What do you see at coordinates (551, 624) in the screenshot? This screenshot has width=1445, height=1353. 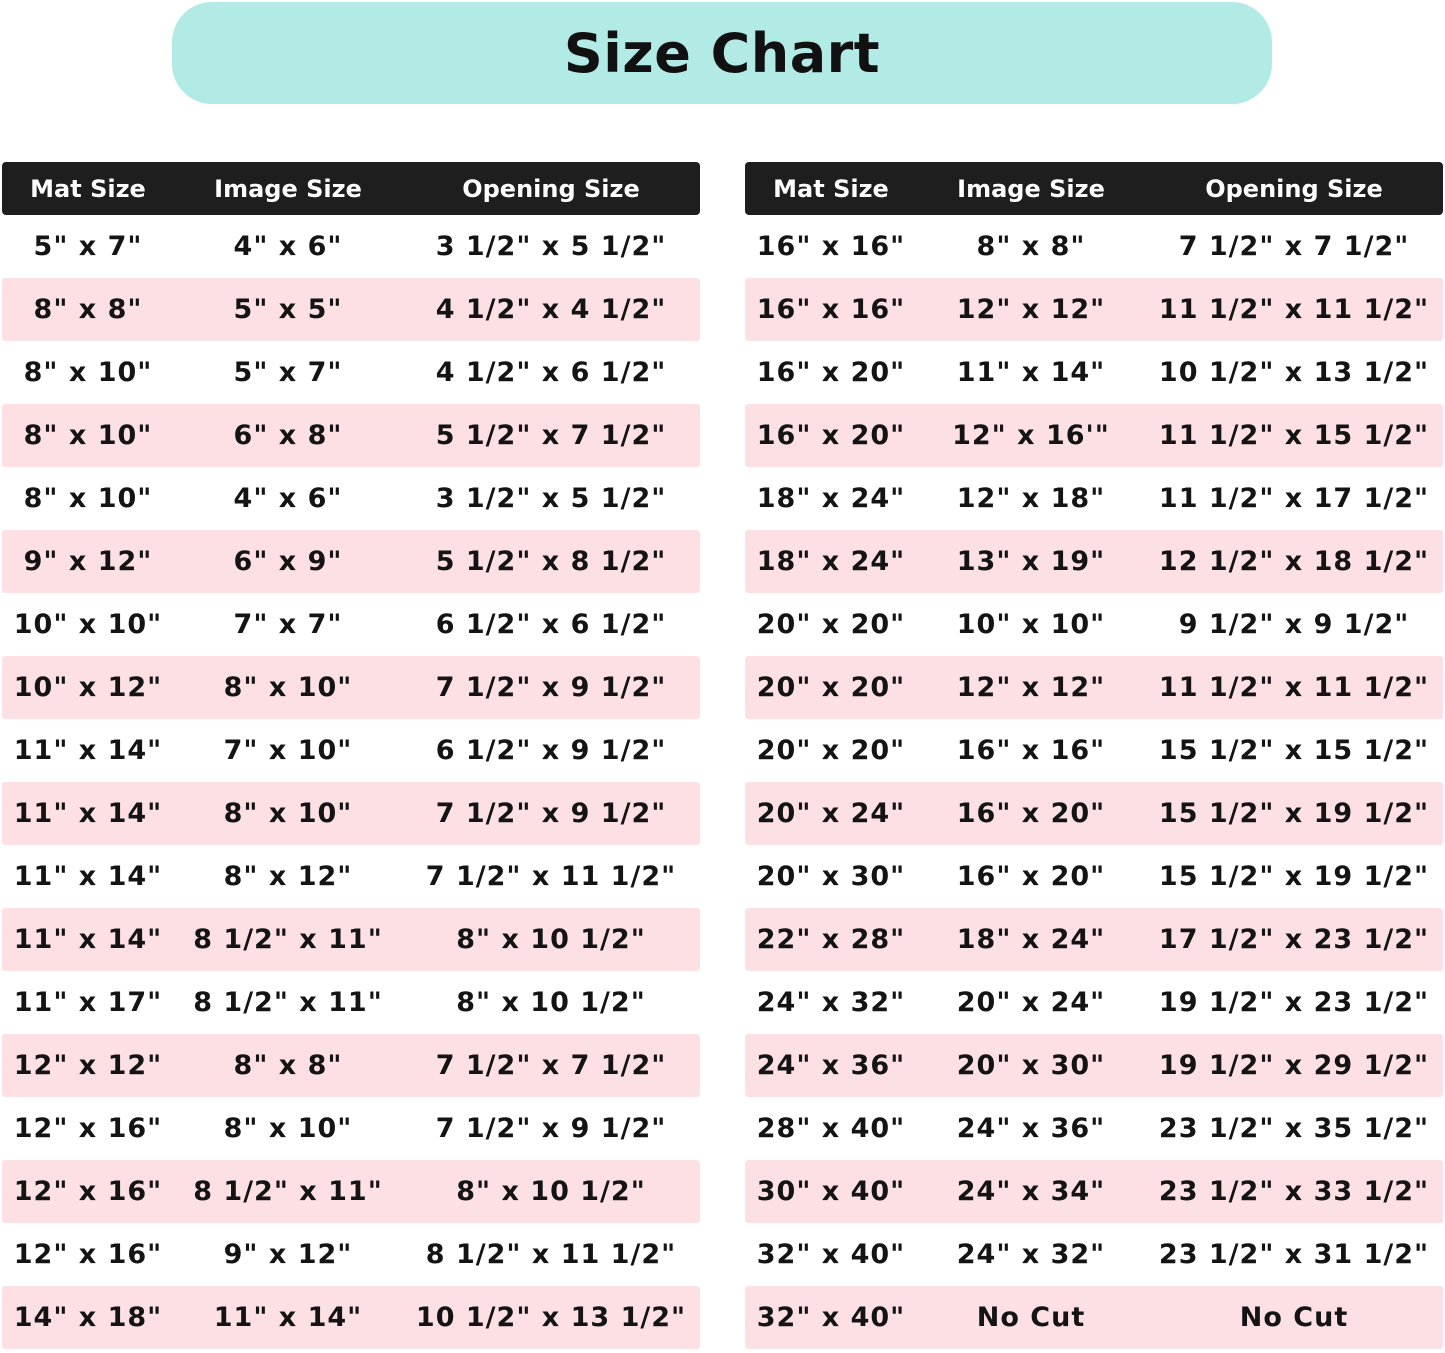 I see `cell-opening-size: 6 1/2" x 6 1/2"` at bounding box center [551, 624].